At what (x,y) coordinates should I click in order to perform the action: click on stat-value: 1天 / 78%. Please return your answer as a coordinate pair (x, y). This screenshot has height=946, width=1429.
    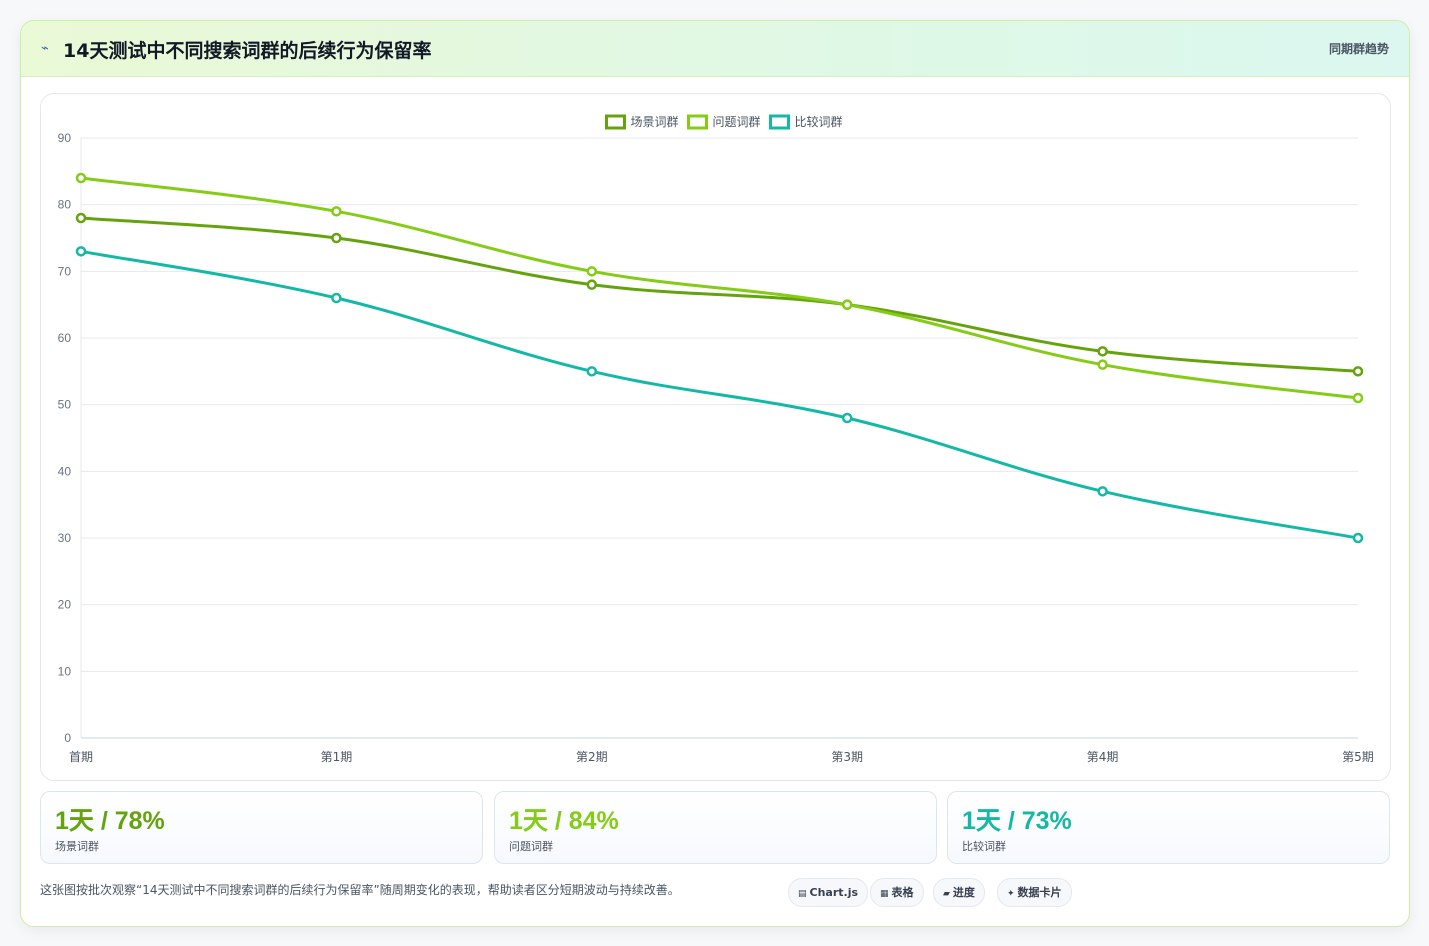
    Looking at the image, I should click on (110, 821).